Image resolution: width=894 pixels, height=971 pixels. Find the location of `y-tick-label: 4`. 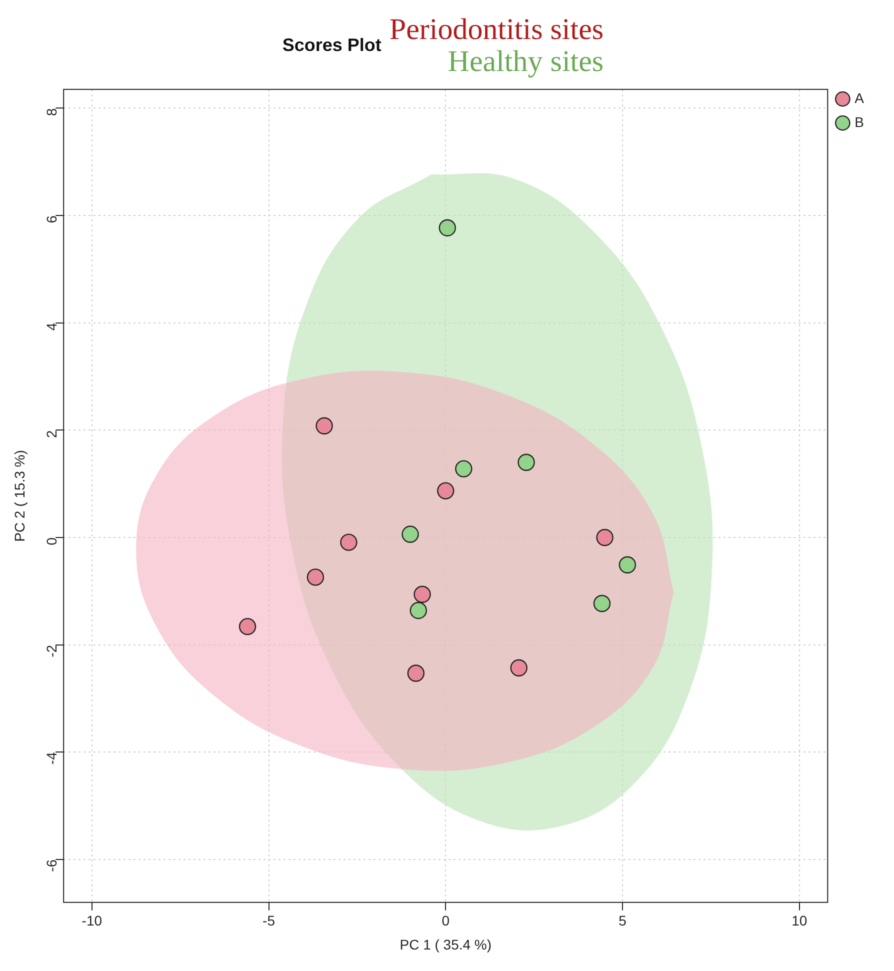

y-tick-label: 4 is located at coordinates (51, 326).